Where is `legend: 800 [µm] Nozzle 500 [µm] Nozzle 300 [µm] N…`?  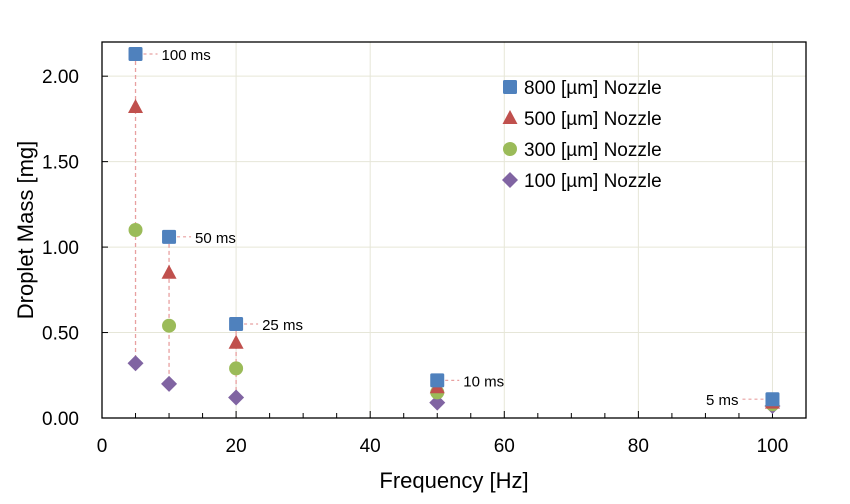
legend: 800 [µm] Nozzle 500 [µm] Nozzle 300 [µm] N… is located at coordinates (582, 135).